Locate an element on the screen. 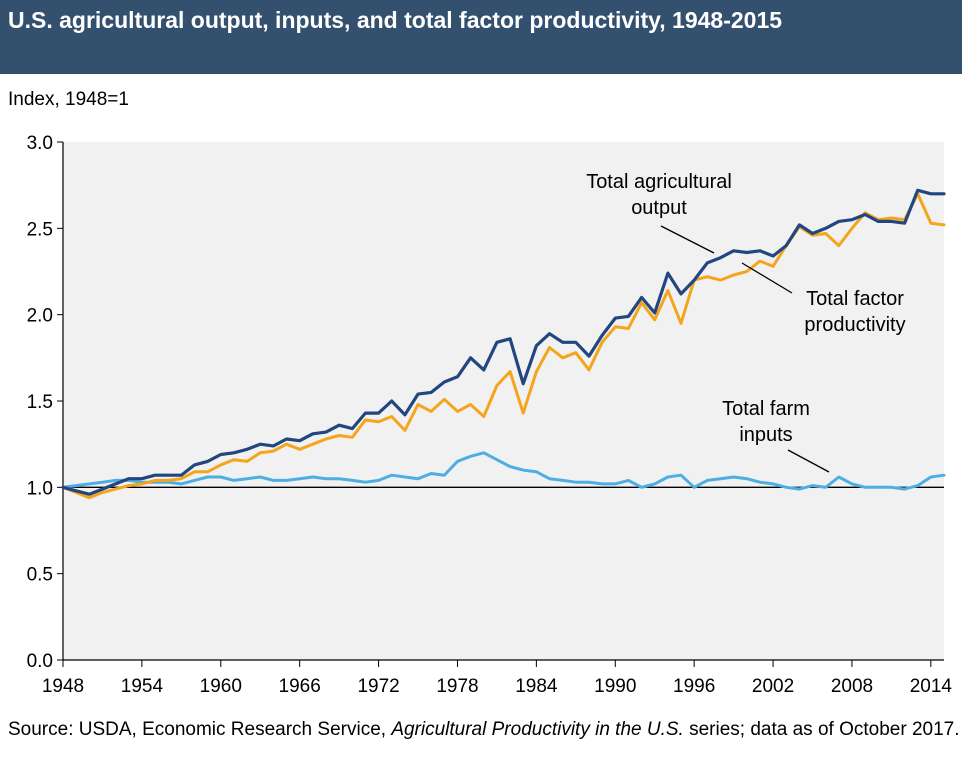 This screenshot has width=962, height=769. y-tick-label: 2.5 is located at coordinates (40, 229).